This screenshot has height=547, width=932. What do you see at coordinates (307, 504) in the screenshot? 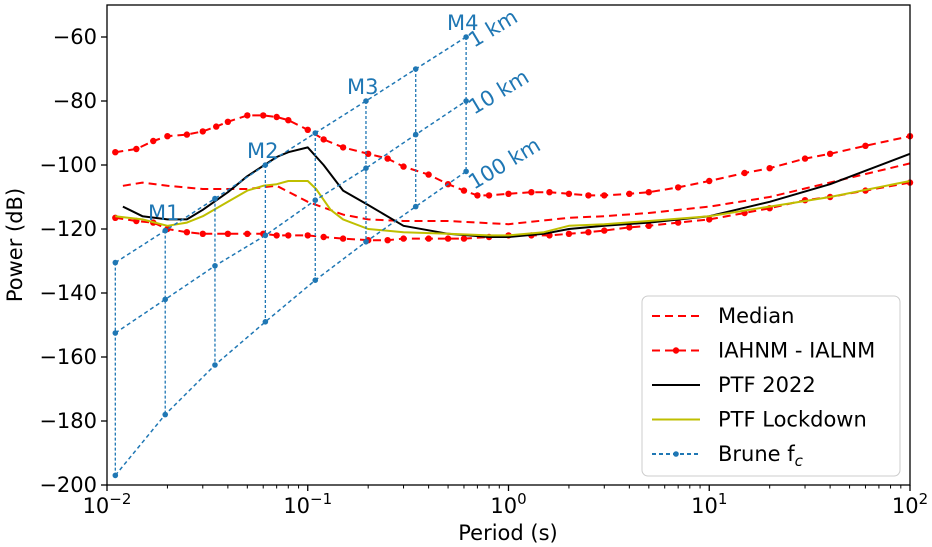
I see `x-tick-label: 10⁻¹` at bounding box center [307, 504].